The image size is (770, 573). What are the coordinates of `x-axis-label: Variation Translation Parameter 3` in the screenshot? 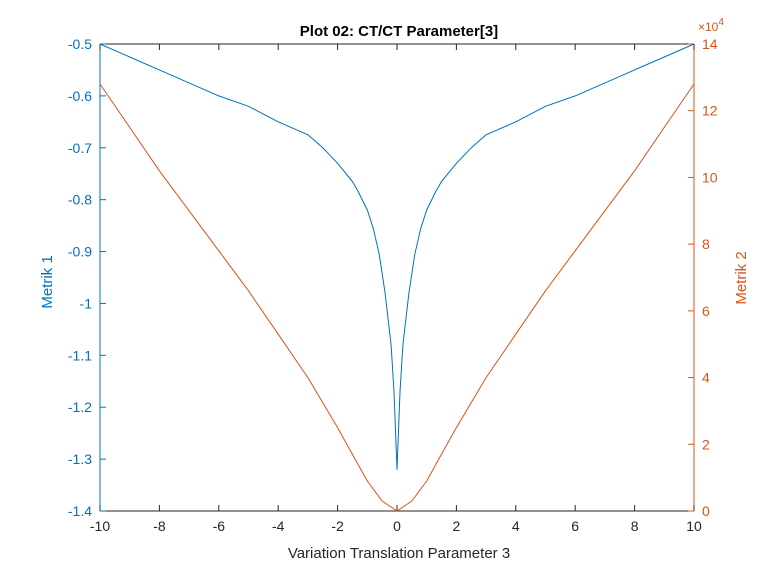 It's located at (399, 553).